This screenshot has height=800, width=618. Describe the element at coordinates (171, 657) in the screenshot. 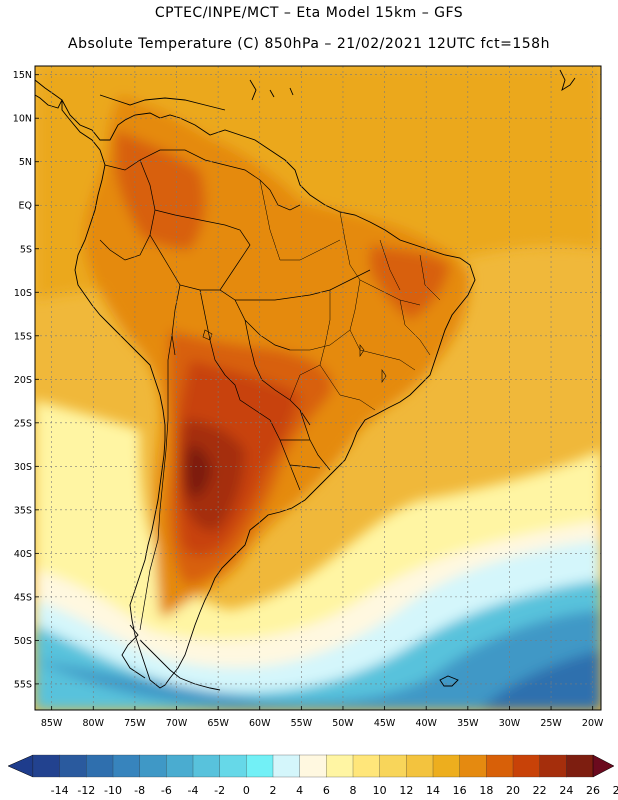

I see `coast-tierra-del-fuego` at that location.